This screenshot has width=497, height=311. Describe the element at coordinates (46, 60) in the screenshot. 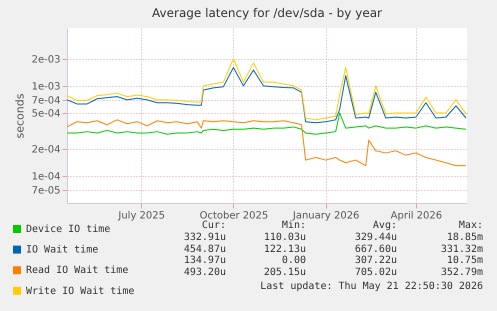

I see `y-tick-label: 2e-03` at that location.